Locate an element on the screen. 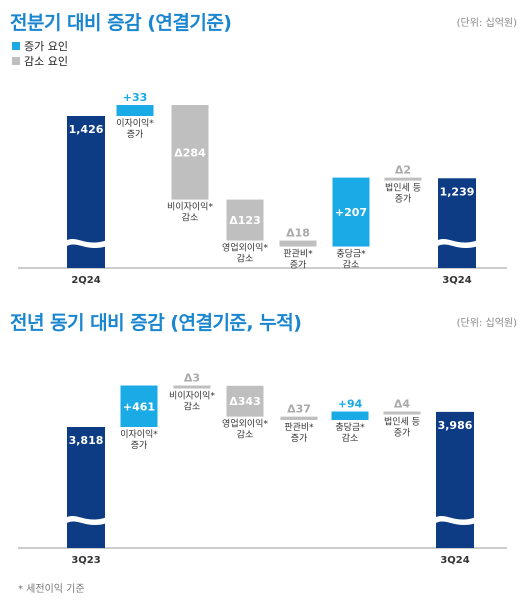 Image resolution: width=525 pixels, height=615 pixels. footnote: * 세전이익 기준 is located at coordinates (51, 589).